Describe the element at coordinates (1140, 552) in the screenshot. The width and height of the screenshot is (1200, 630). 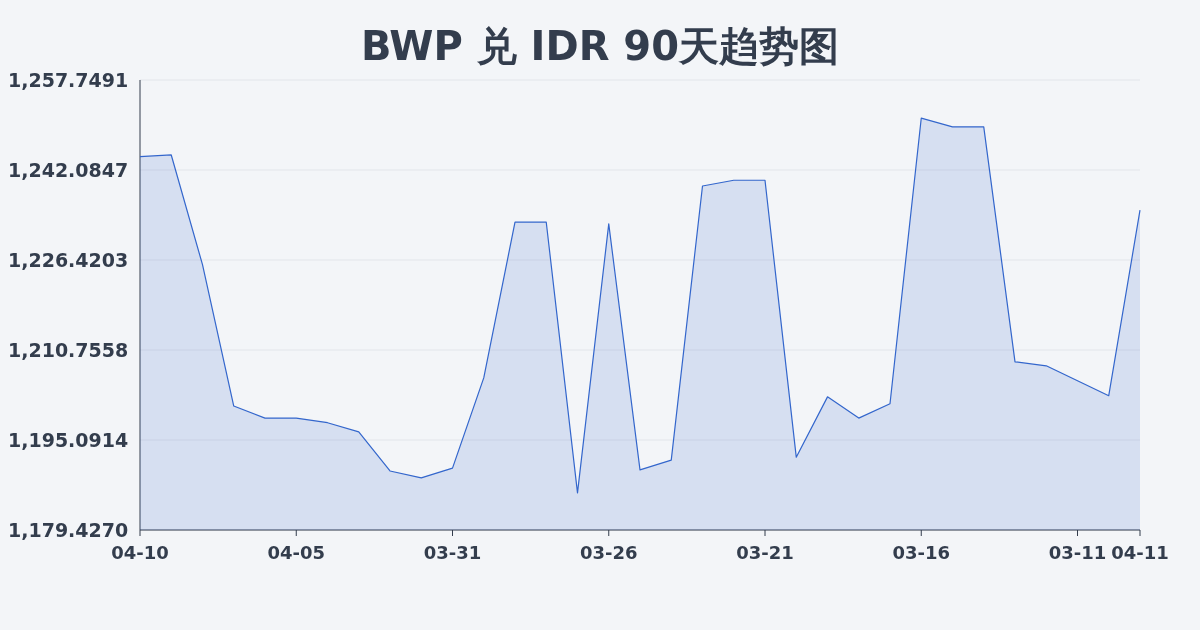
I see `x-tick-label: 04-11` at that location.